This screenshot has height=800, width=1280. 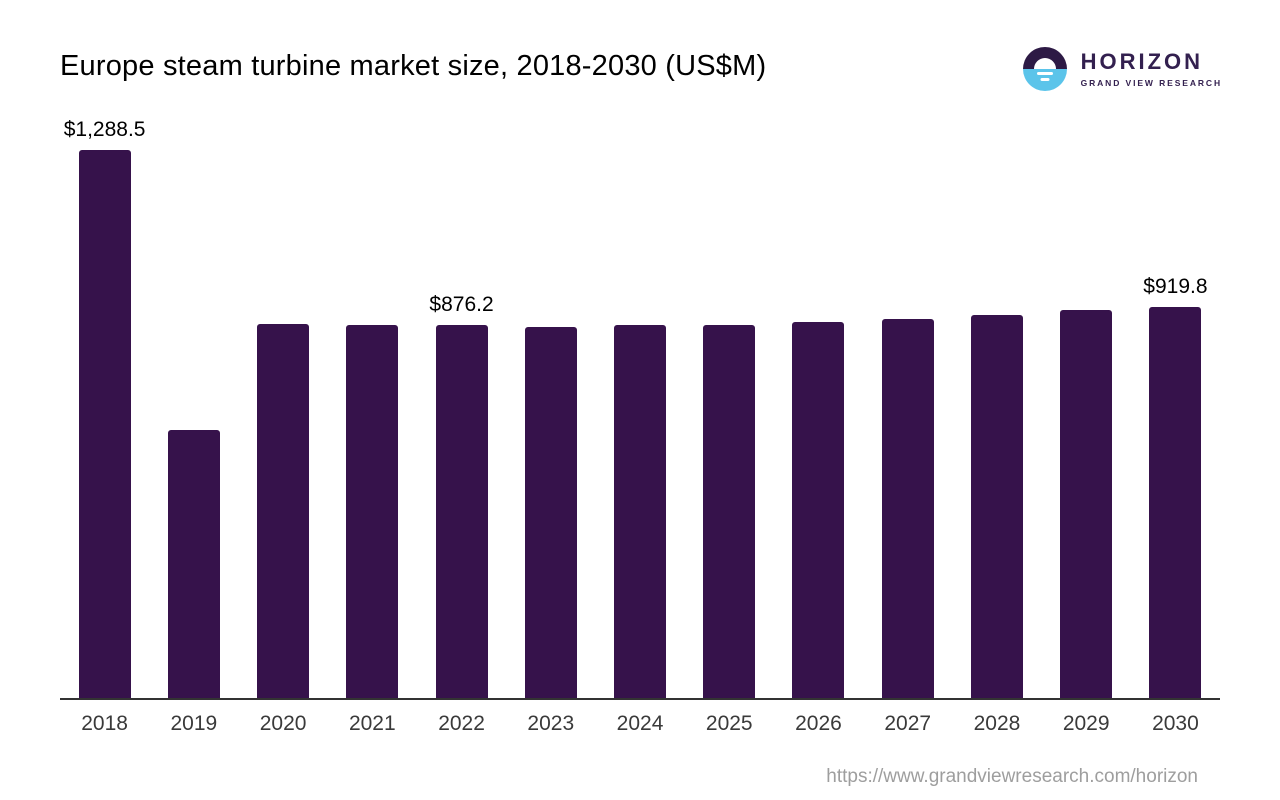 What do you see at coordinates (283, 723) in the screenshot?
I see `x-tick-2020: 2020` at bounding box center [283, 723].